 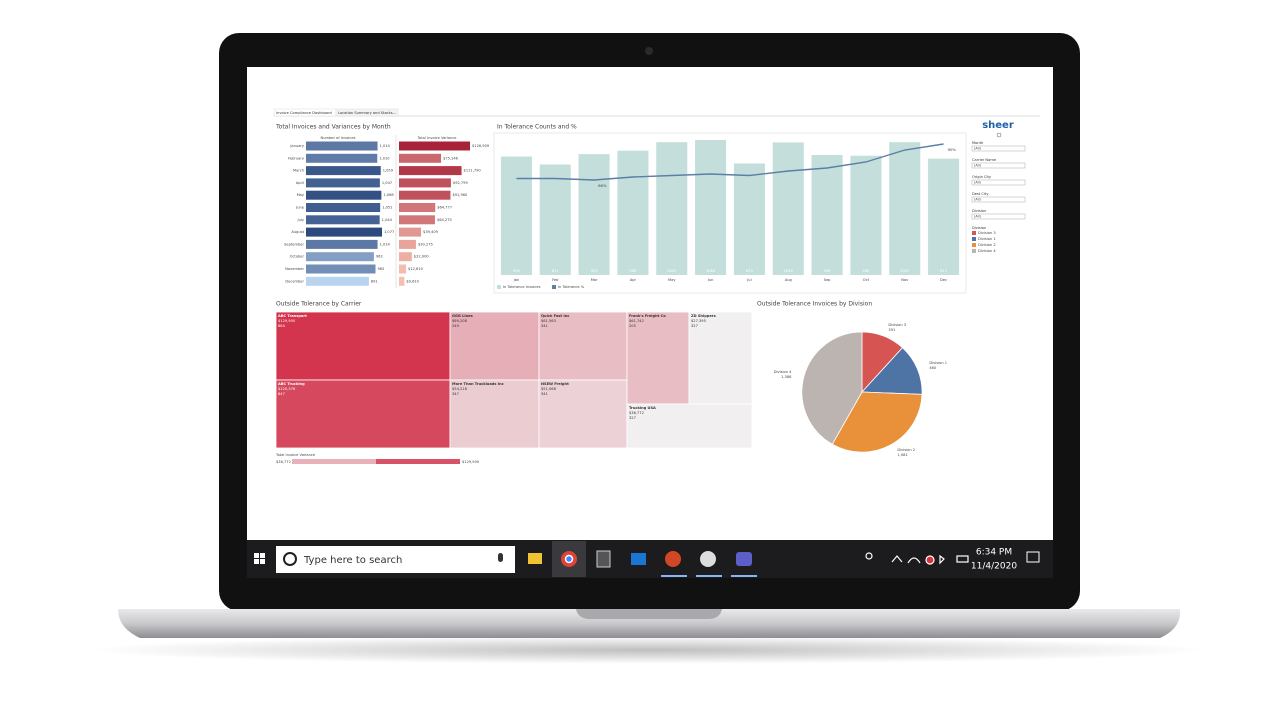 I want to click on variance-label: $91,960, so click(x=460, y=195).